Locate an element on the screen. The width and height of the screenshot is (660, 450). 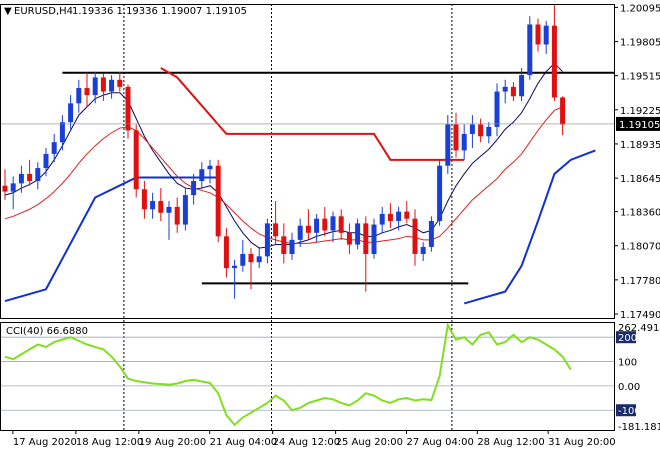
time-tick-label: 24 Aug 12:00 is located at coordinates (306, 442).